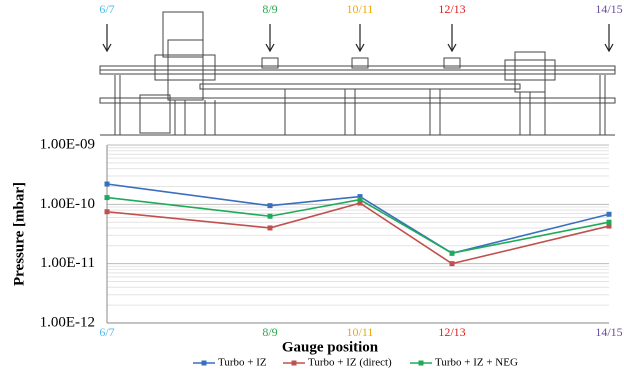  I want to click on x-tick-label: 10/11, so click(360, 332).